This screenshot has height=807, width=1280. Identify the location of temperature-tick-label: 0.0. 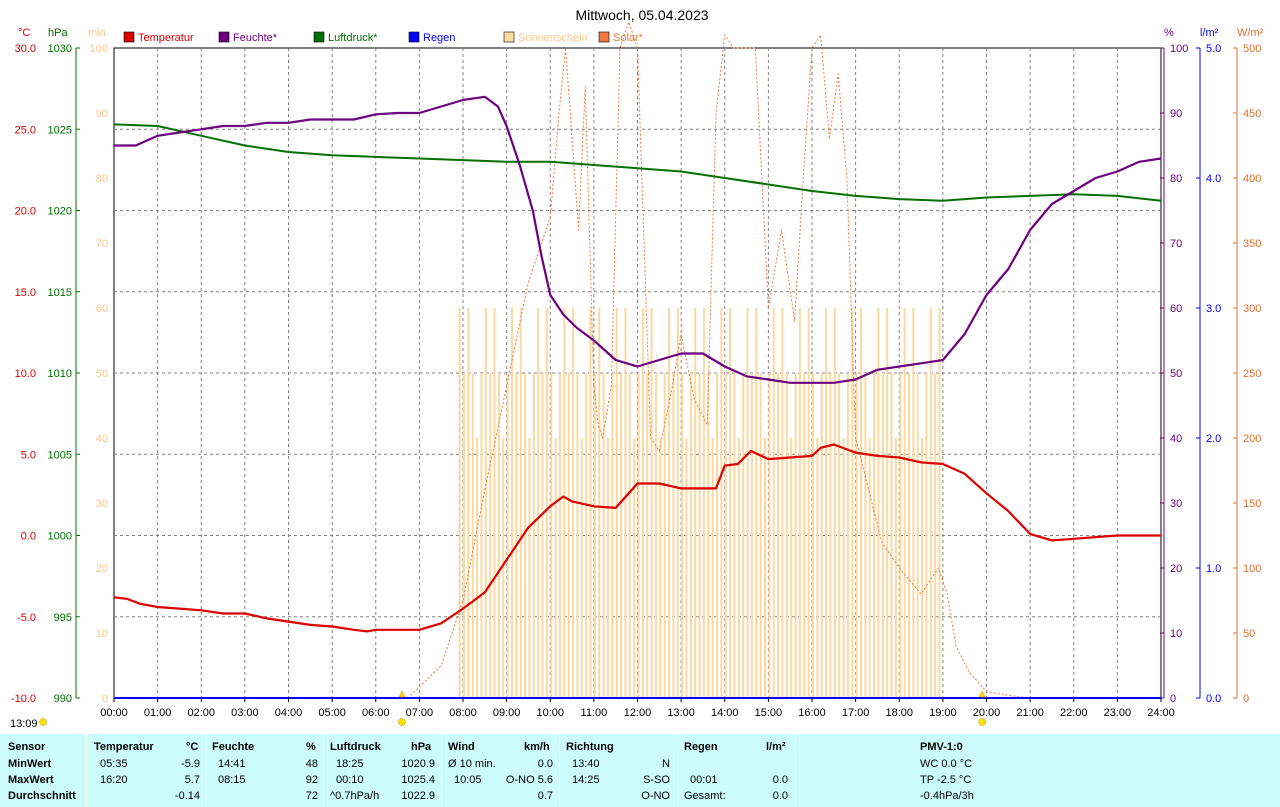
(28, 537).